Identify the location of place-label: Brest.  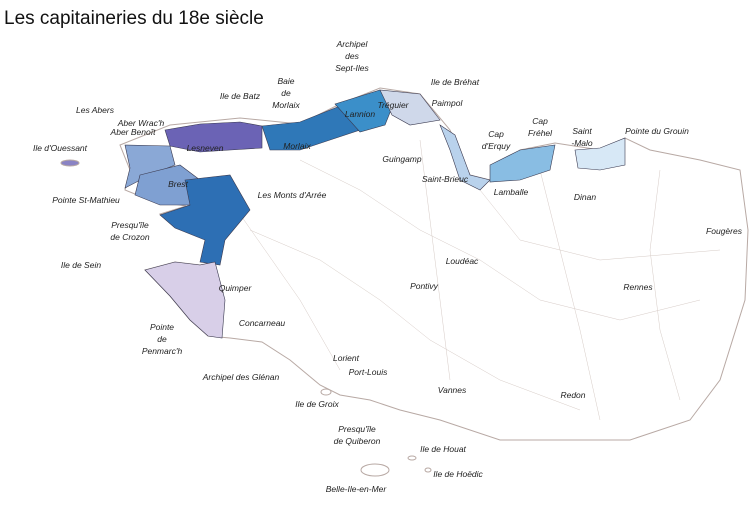
(178, 184).